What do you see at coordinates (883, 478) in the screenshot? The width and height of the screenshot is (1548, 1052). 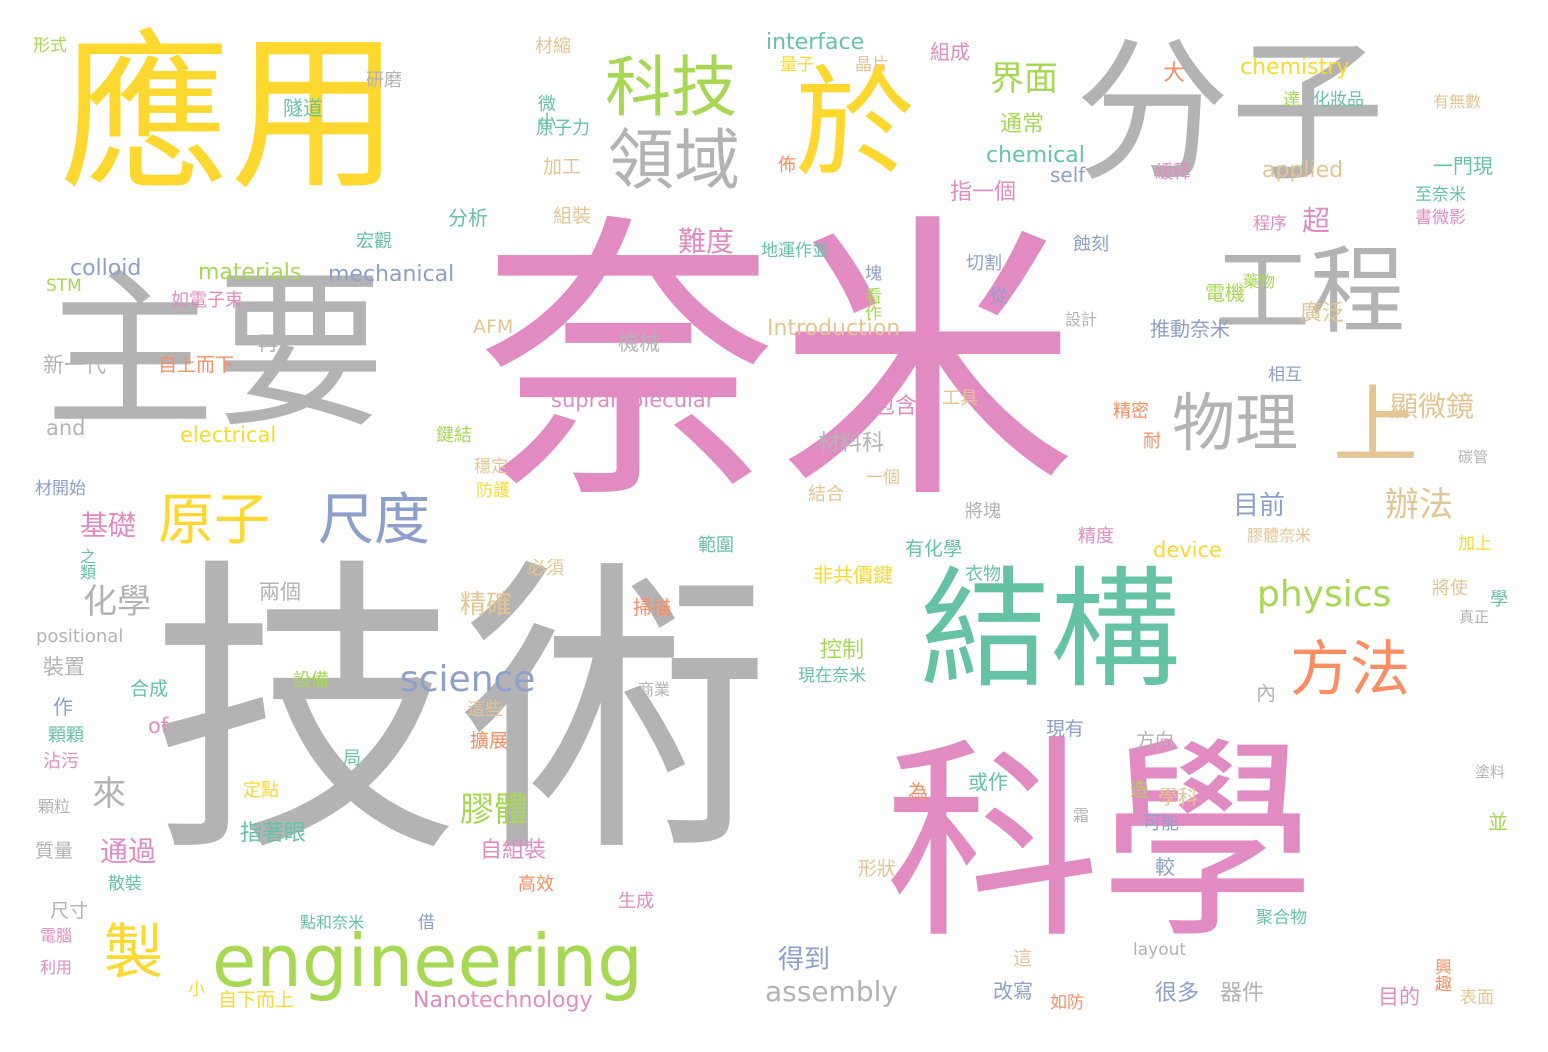 I see `word-111: 一個` at bounding box center [883, 478].